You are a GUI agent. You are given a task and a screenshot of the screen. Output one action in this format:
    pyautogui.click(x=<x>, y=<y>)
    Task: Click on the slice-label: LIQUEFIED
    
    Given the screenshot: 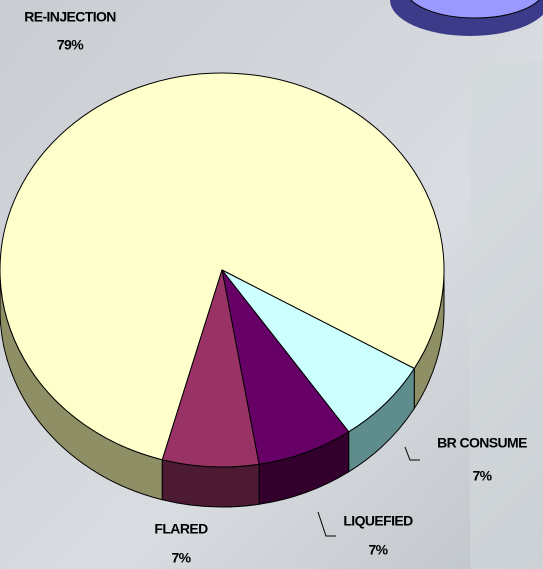 What is the action you would take?
    pyautogui.click(x=378, y=521)
    